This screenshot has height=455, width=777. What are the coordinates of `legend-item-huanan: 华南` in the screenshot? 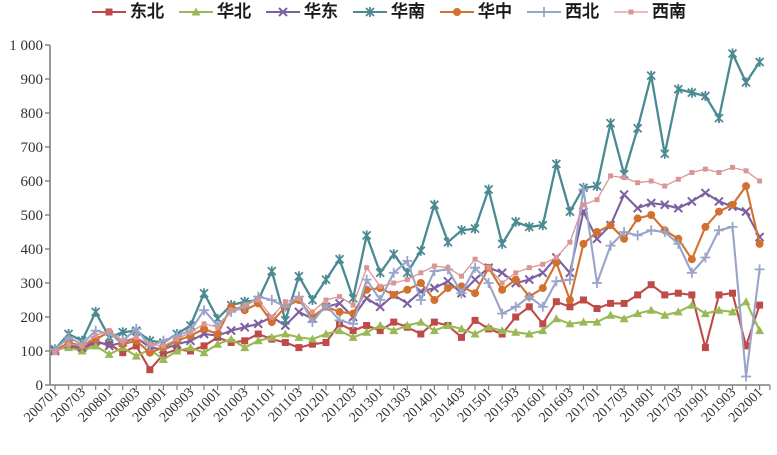 It's located at (388, 12).